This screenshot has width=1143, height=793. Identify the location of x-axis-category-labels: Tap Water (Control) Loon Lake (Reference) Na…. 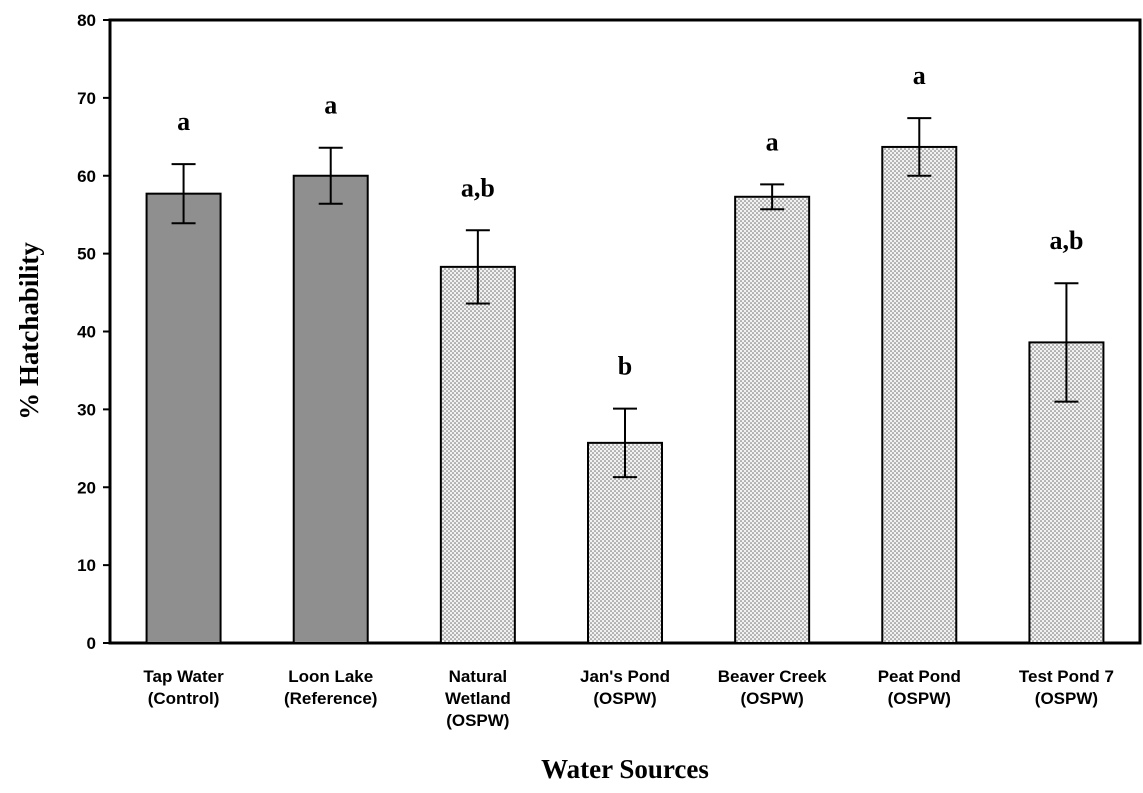
(628, 698).